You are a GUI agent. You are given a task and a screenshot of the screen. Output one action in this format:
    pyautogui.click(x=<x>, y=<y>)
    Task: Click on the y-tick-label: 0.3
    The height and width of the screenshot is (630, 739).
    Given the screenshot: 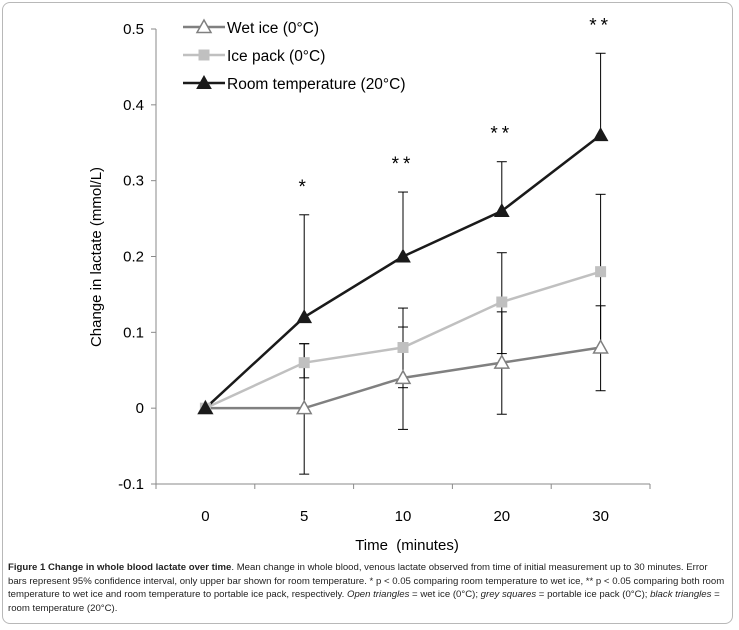 What is the action you would take?
    pyautogui.click(x=133, y=181)
    